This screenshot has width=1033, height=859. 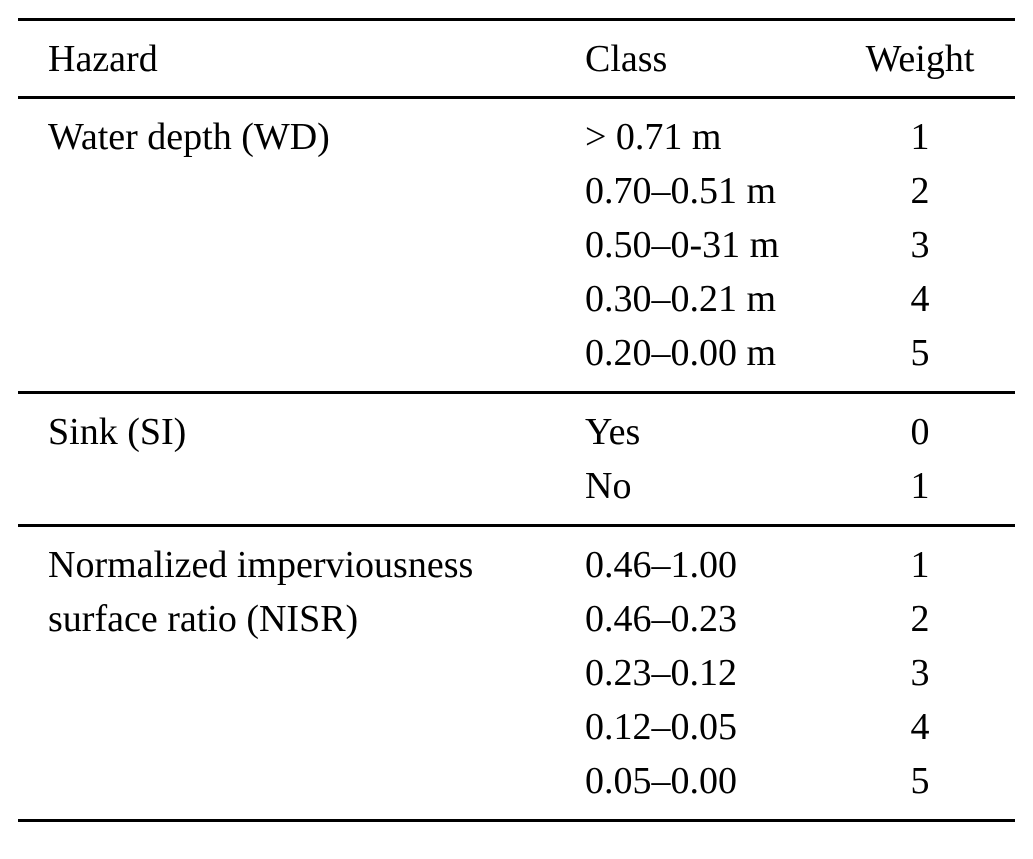 I want to click on table-row: No 1, so click(x=516, y=492).